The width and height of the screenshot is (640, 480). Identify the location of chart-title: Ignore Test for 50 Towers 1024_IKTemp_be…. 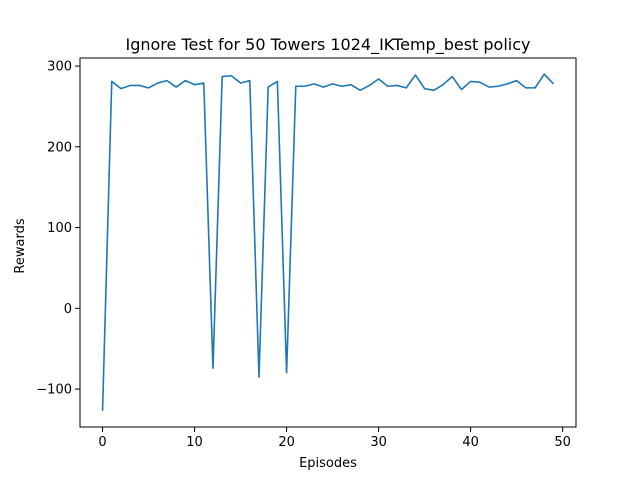
(328, 45).